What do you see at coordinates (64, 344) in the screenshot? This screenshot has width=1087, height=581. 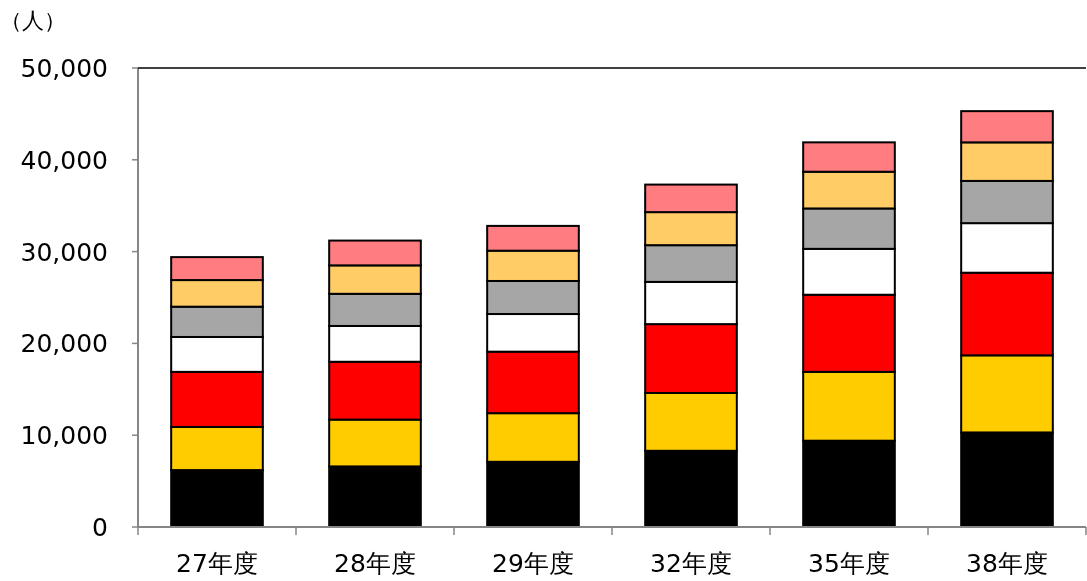 I see `y-tick-label: 20,000` at bounding box center [64, 344].